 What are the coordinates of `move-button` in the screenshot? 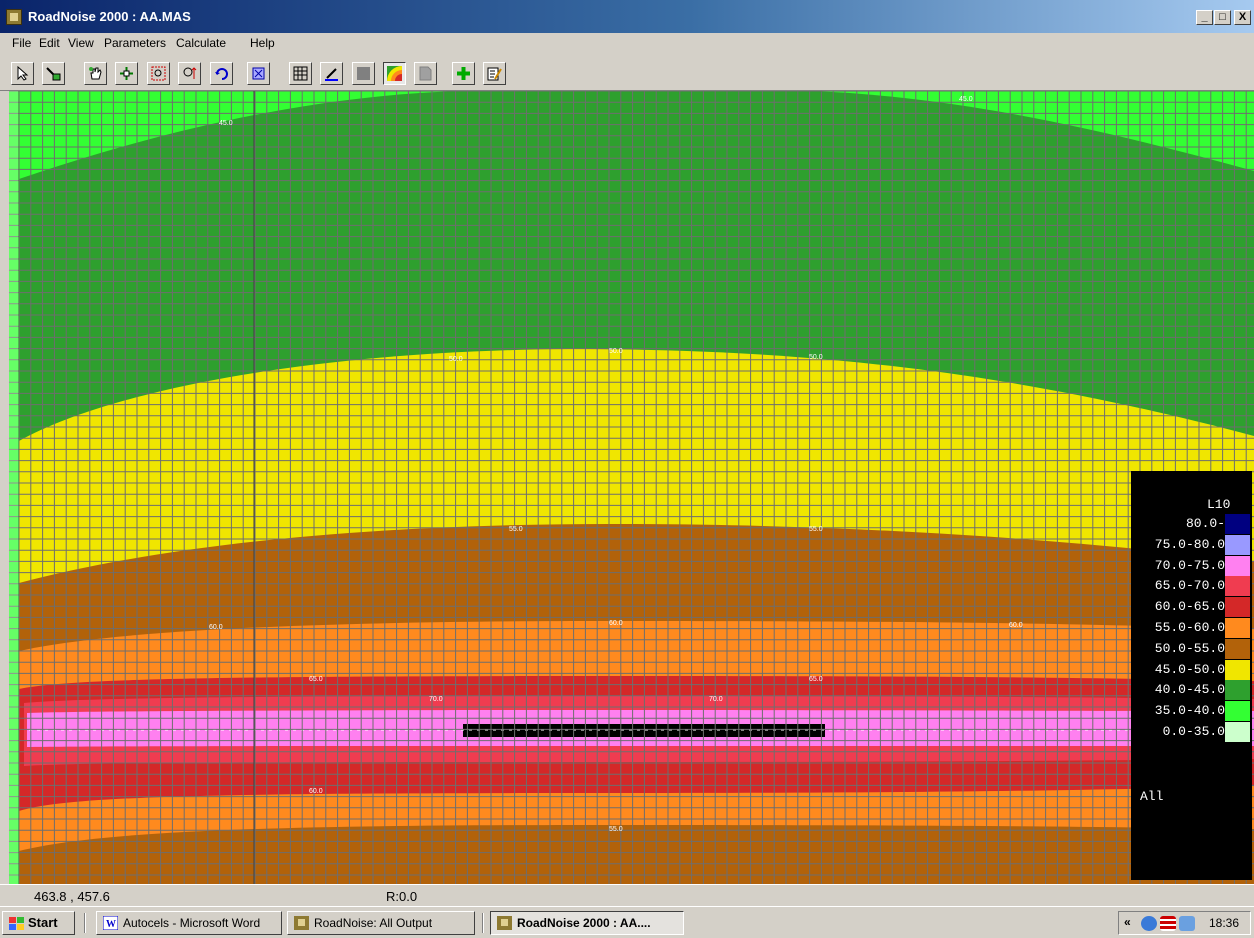 It's located at (126, 73).